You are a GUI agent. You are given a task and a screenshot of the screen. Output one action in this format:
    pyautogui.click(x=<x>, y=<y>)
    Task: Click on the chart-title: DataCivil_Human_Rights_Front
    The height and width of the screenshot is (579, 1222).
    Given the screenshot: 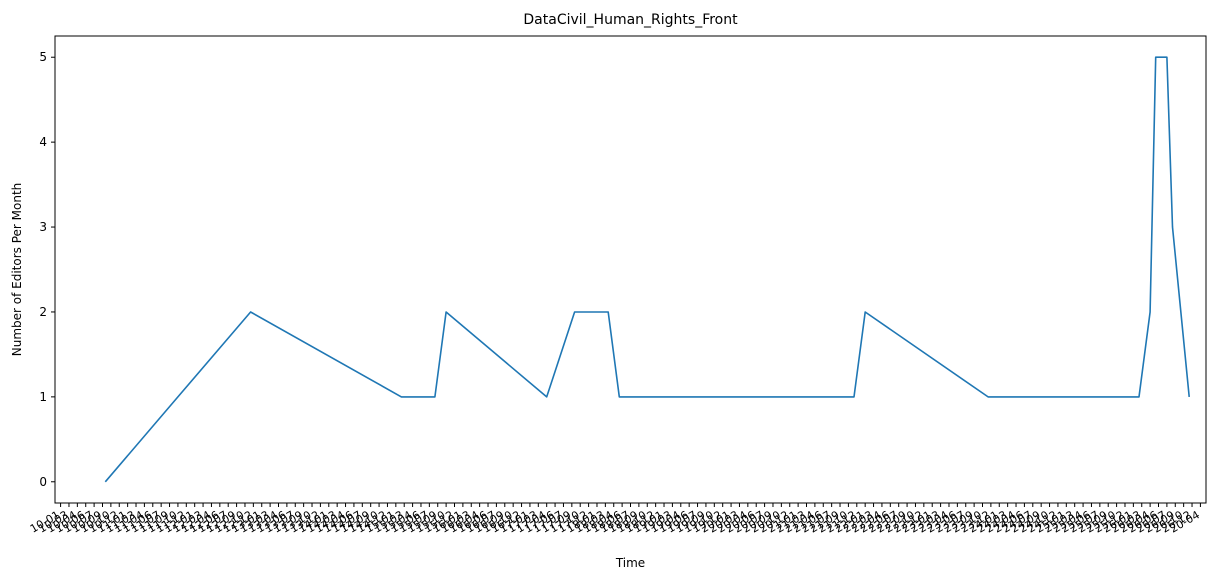 What is the action you would take?
    pyautogui.click(x=630, y=20)
    